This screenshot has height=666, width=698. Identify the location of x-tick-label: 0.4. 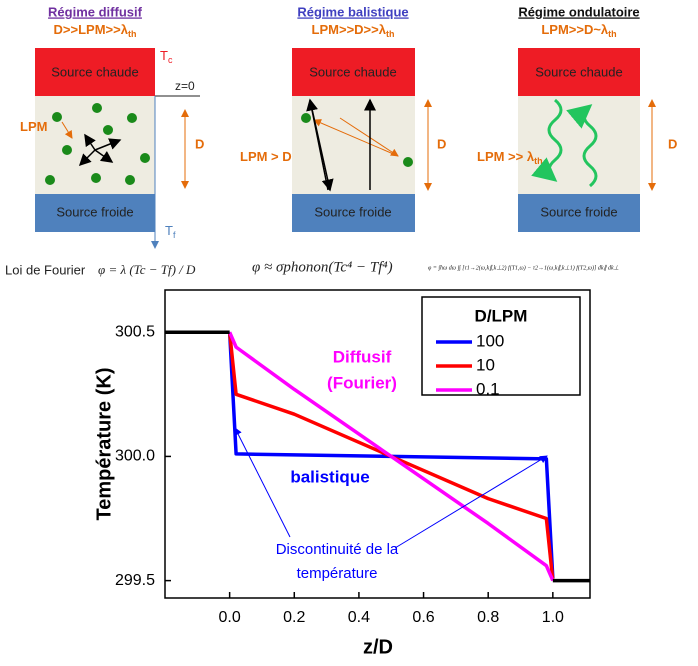
(359, 617).